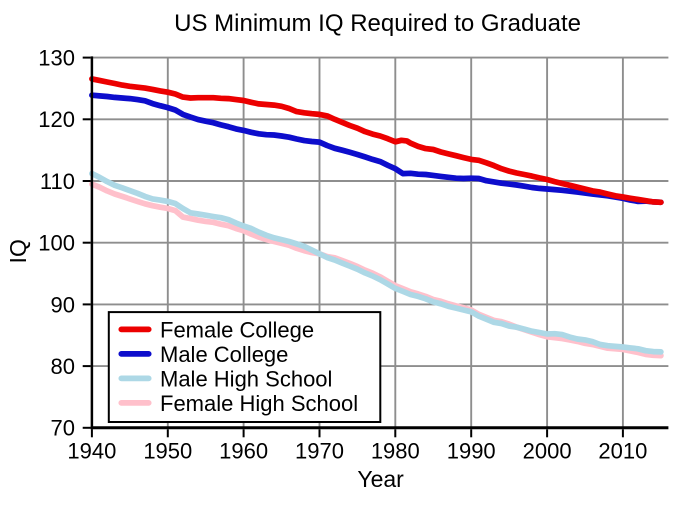 The image size is (685, 517). I want to click on svg-text: Female College, so click(237, 330).